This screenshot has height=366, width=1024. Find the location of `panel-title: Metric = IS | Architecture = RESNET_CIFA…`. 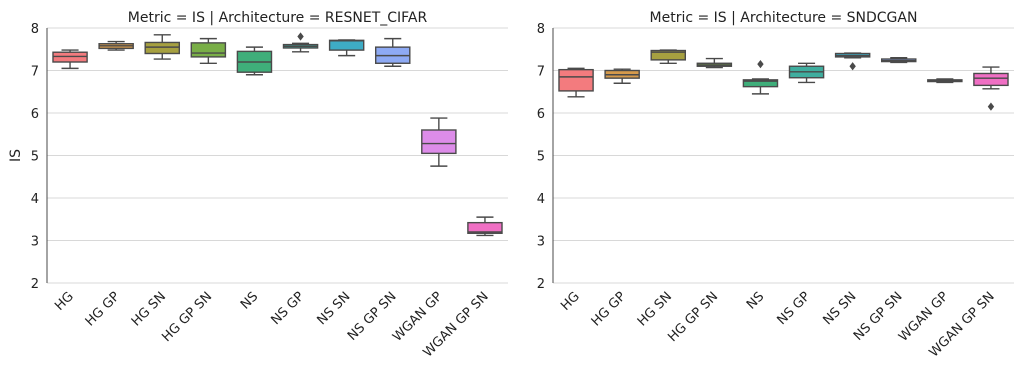

panel-title: Metric = IS | Architecture = RESNET_CIFA… is located at coordinates (278, 18).